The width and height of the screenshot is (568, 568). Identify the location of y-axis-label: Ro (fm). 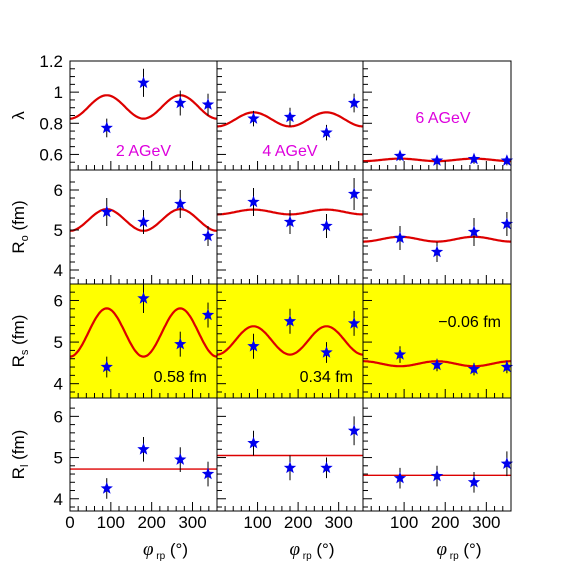
(20, 226).